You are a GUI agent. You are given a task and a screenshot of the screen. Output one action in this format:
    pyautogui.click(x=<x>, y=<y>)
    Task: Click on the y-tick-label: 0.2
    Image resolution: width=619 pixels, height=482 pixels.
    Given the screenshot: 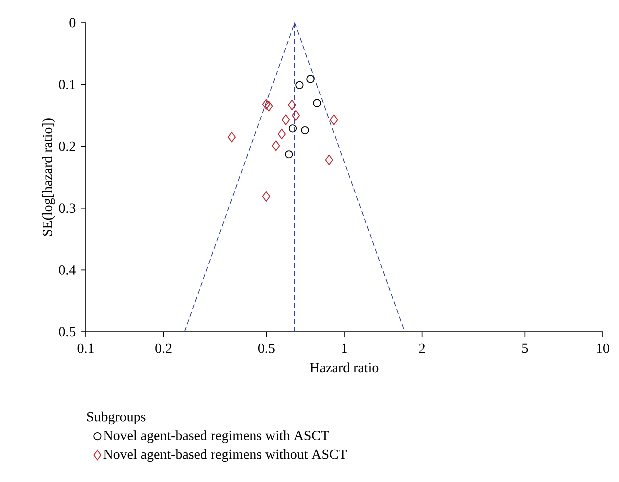 What is the action you would take?
    pyautogui.click(x=67, y=147)
    